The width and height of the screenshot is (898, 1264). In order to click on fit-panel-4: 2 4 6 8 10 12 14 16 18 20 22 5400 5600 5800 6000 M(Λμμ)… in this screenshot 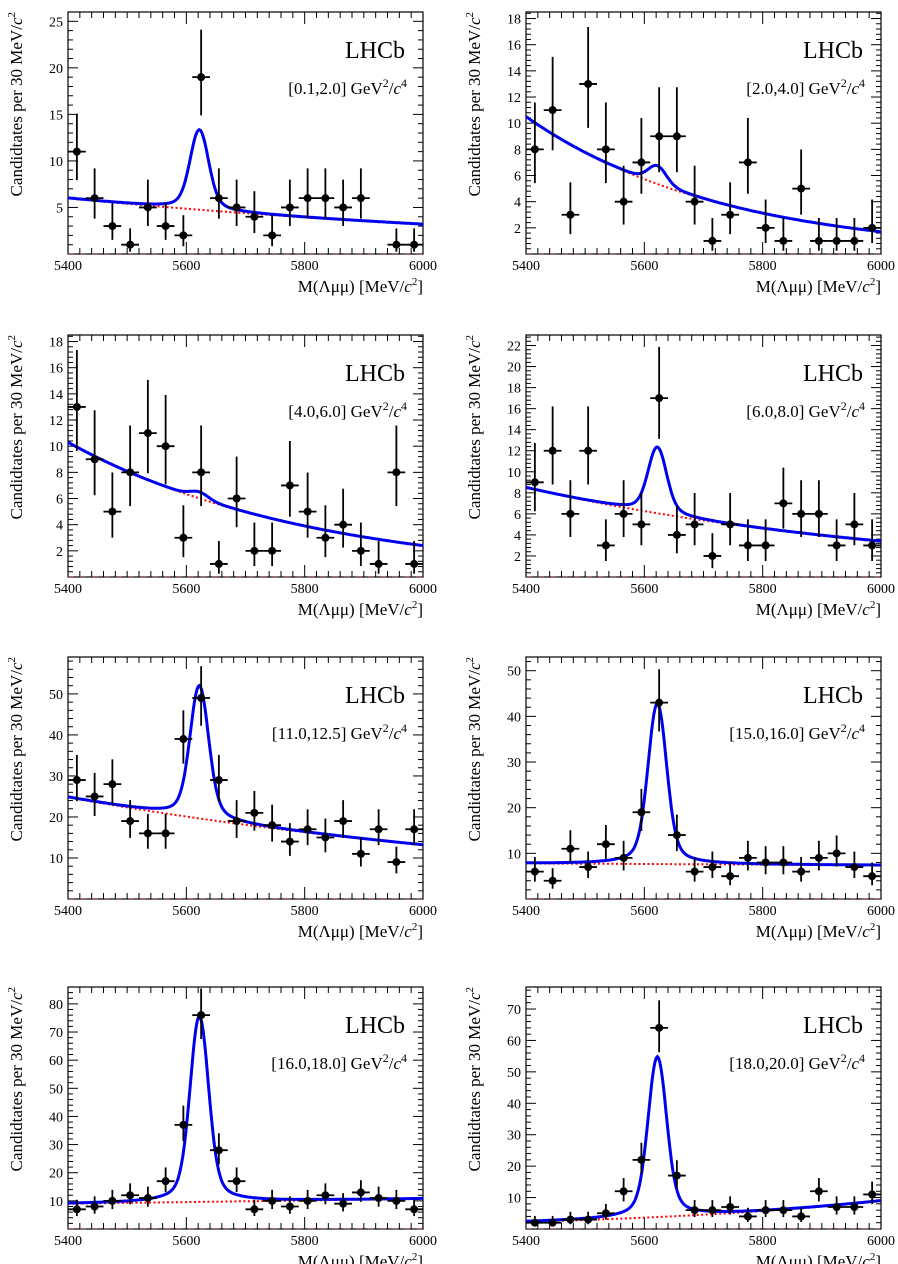, I will do `click(679, 476)`.